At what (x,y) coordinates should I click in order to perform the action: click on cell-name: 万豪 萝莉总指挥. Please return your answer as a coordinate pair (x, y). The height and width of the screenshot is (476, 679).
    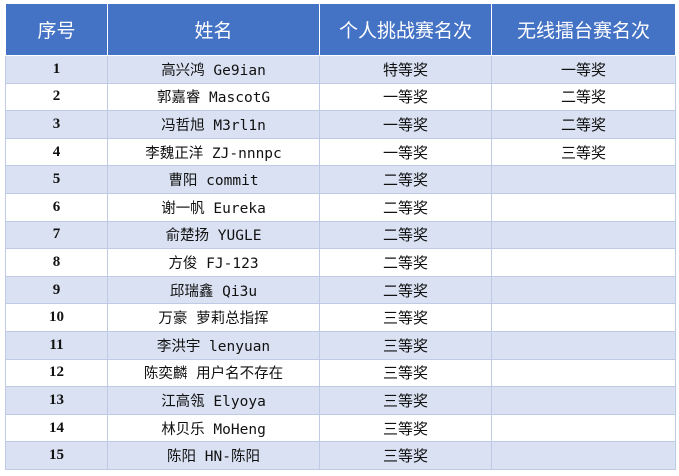
    Looking at the image, I should click on (213, 317).